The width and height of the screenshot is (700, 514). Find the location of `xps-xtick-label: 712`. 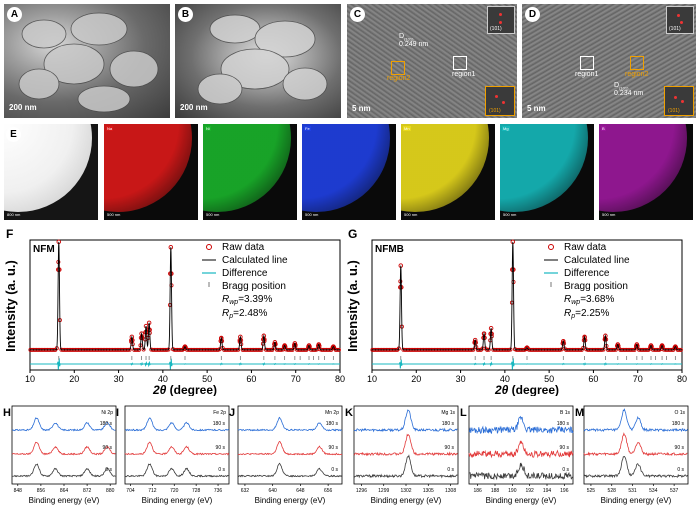

xps-xtick-label: 712 is located at coordinates (152, 491).